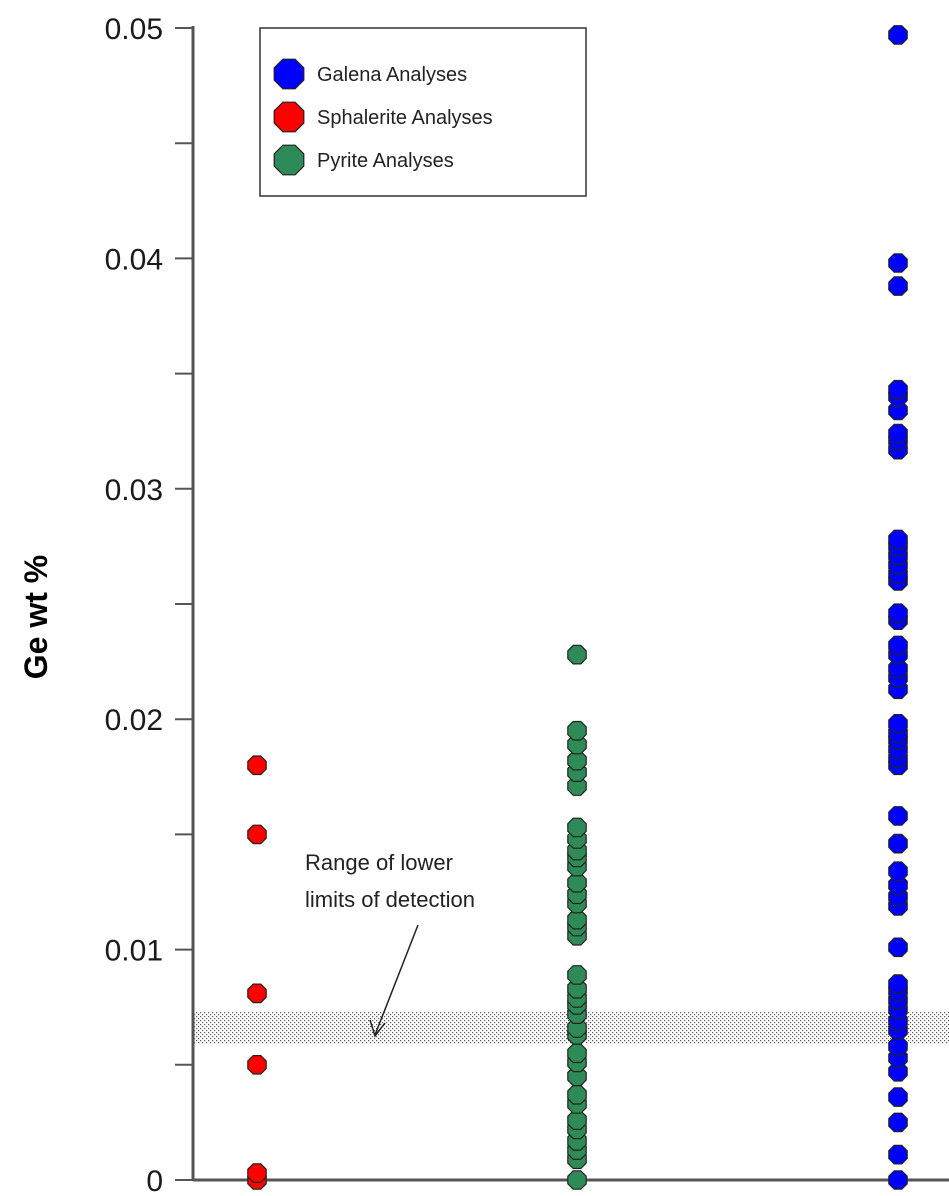 This screenshot has height=1196, width=949. What do you see at coordinates (377, 1028) in the screenshot?
I see `annotation-arrow-head` at bounding box center [377, 1028].